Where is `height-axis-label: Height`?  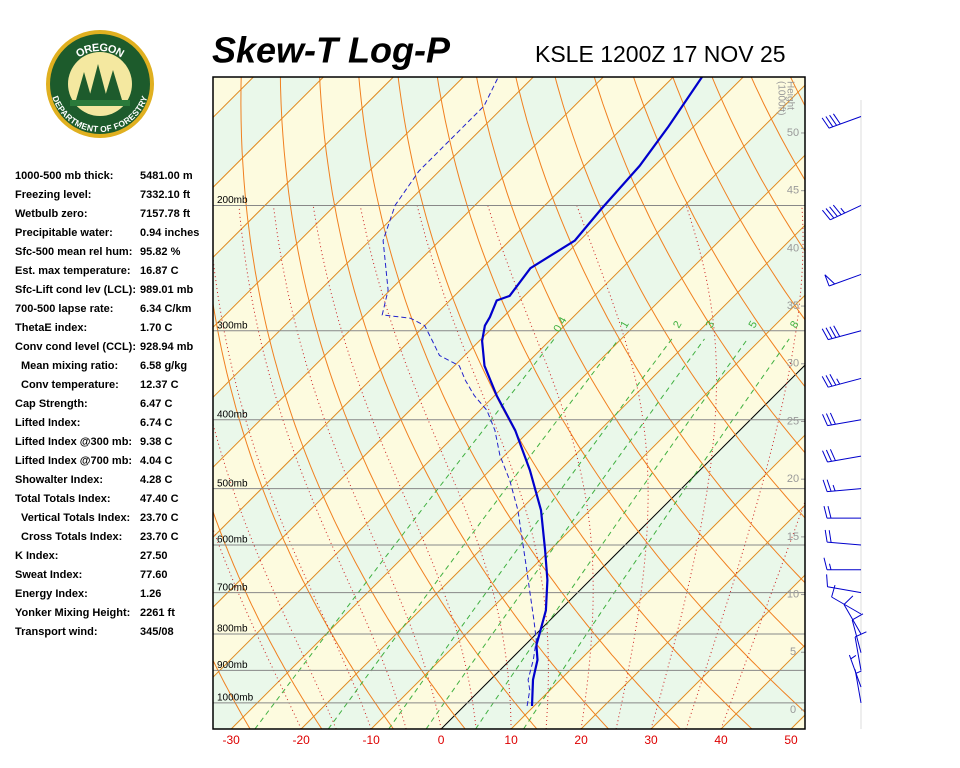
height-axis-label: Height is located at coordinates (789, 95).